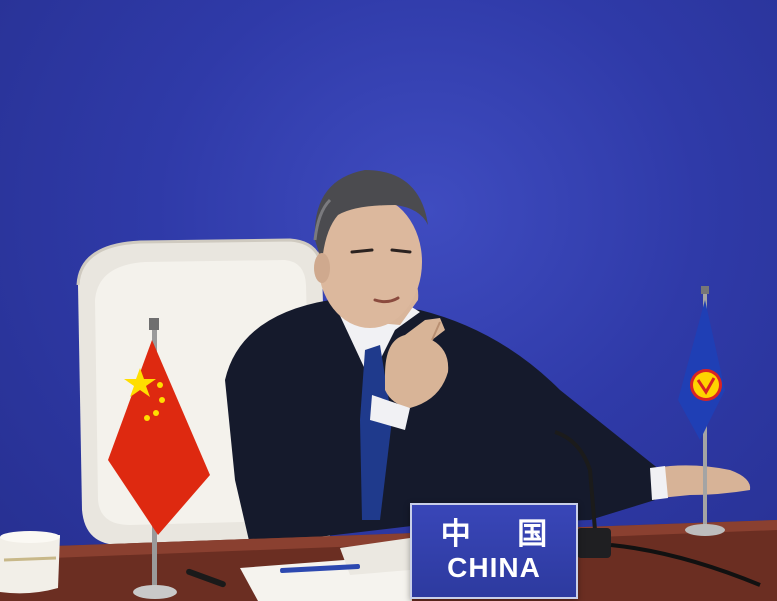 This screenshot has width=777, height=601. Describe the element at coordinates (701, 411) in the screenshot. I see `asean-flag` at that location.